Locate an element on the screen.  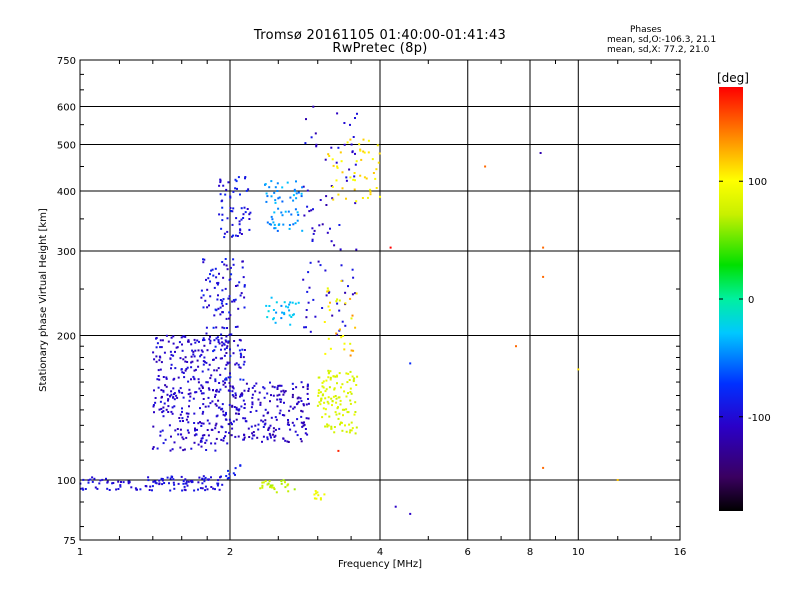
phases-x-mode-stats: mean, sd,X: 77.2, 21.0 is located at coordinates (658, 50).